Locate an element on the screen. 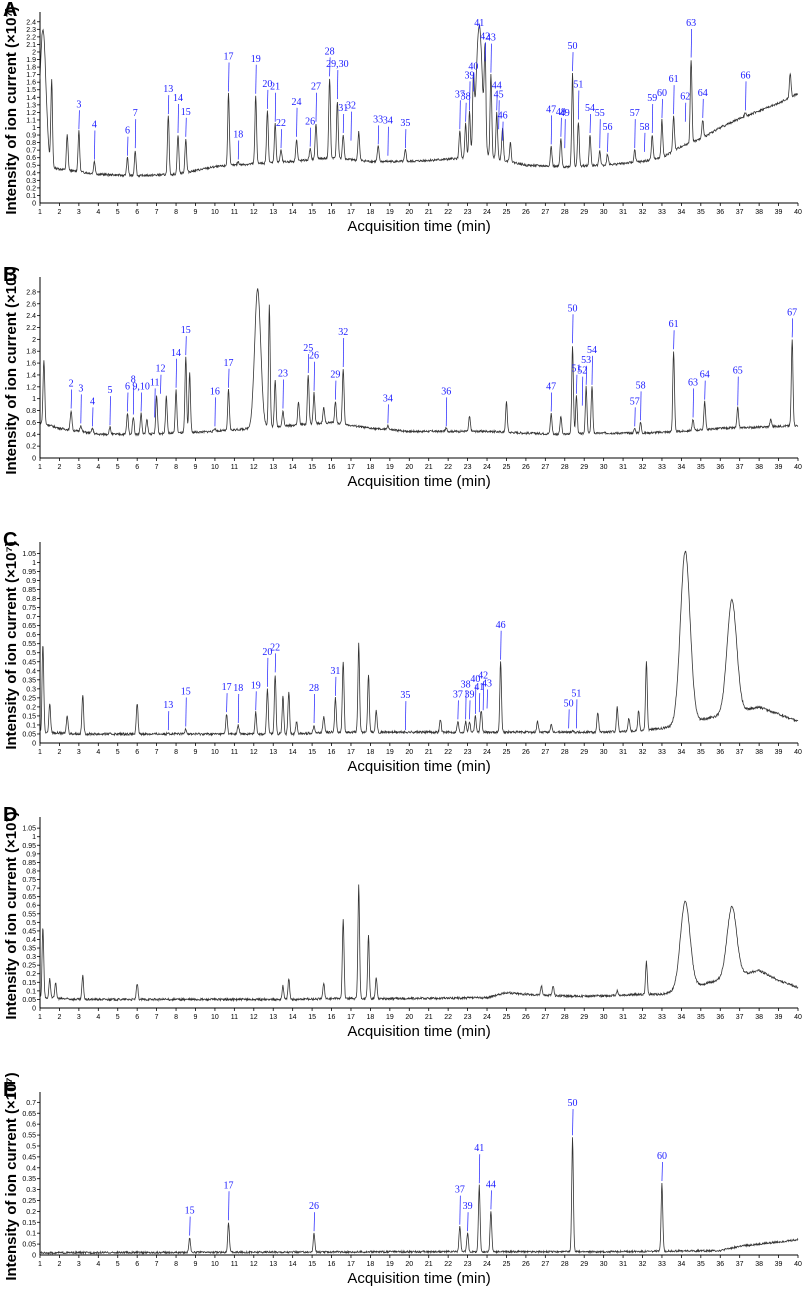  x-tick-label: 37 is located at coordinates (740, 467).